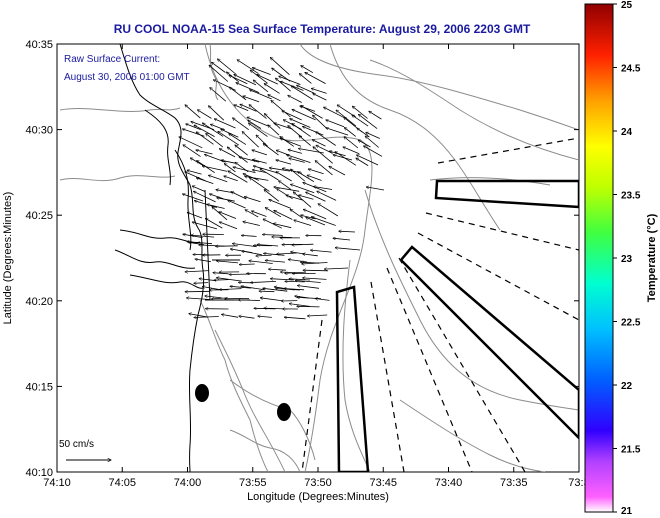 The height and width of the screenshot is (518, 660). I want to click on x-tick-label: 74:05, so click(122, 483).